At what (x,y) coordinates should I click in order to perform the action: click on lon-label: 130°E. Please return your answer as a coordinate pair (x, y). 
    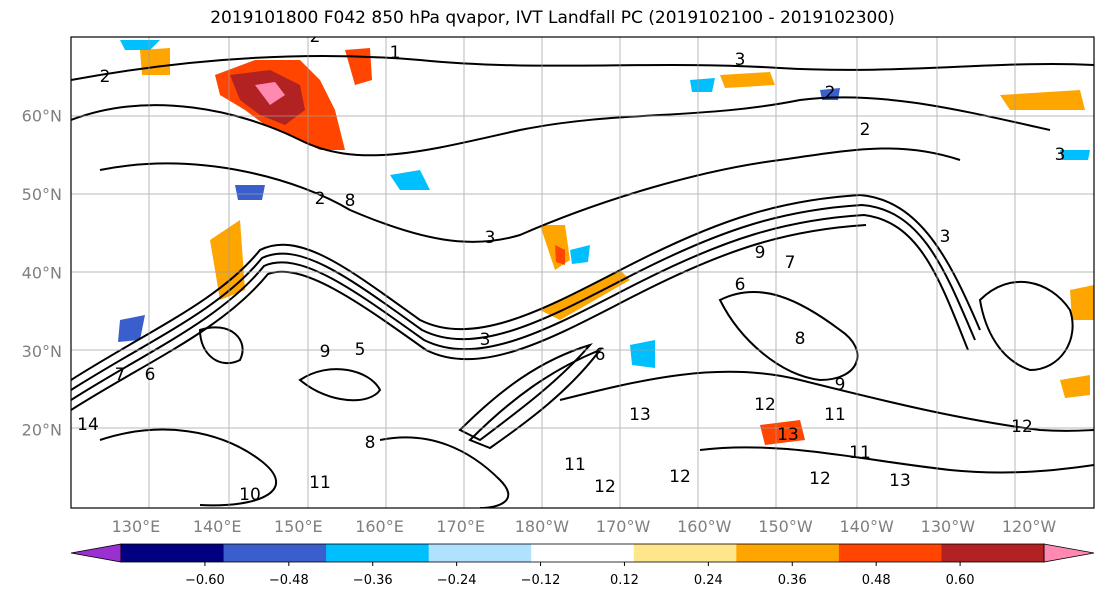
    Looking at the image, I should click on (136, 526).